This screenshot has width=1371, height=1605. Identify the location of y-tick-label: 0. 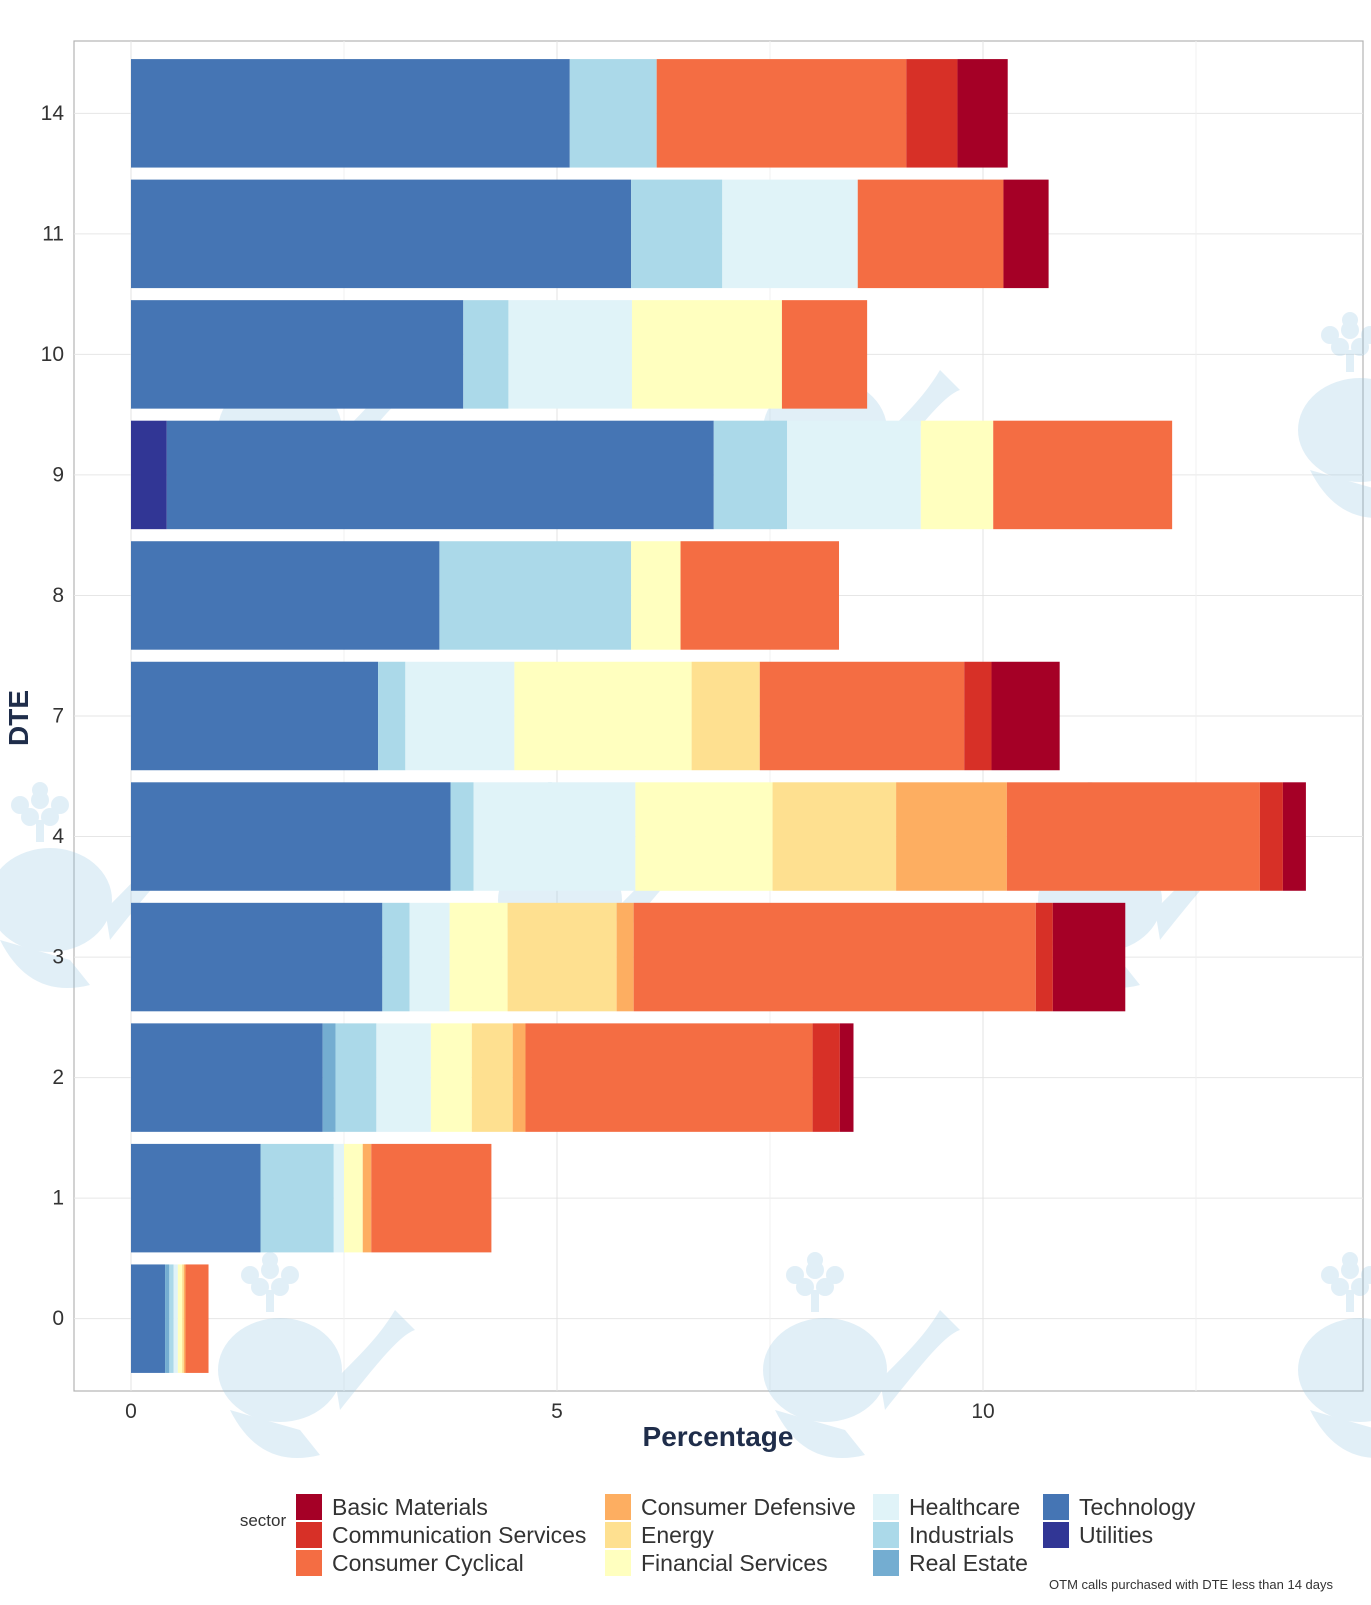
(58, 1318).